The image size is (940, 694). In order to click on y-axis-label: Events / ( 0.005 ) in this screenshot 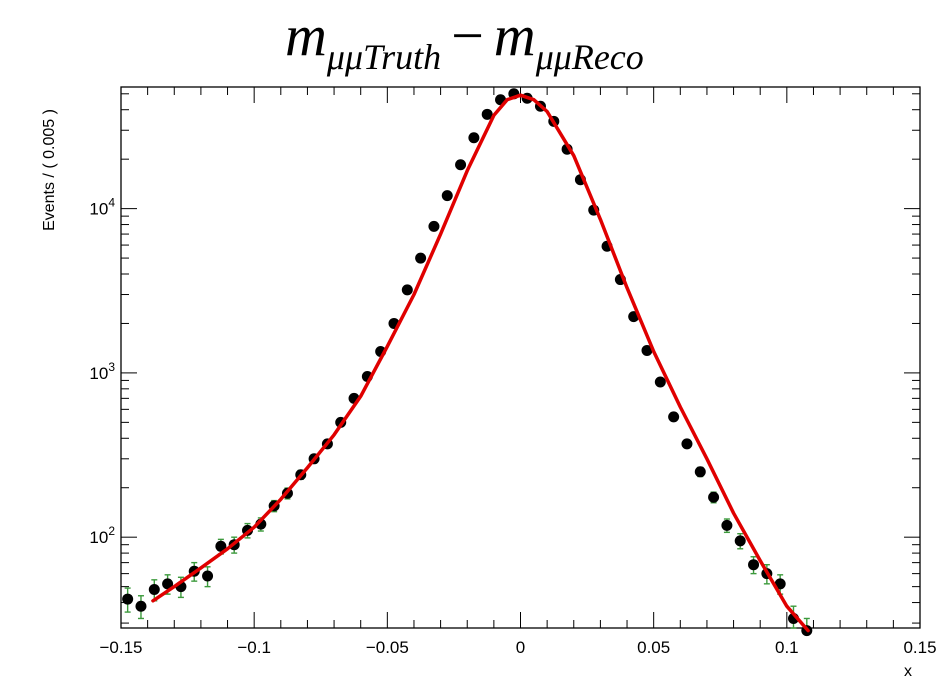, I will do `click(49, 170)`.